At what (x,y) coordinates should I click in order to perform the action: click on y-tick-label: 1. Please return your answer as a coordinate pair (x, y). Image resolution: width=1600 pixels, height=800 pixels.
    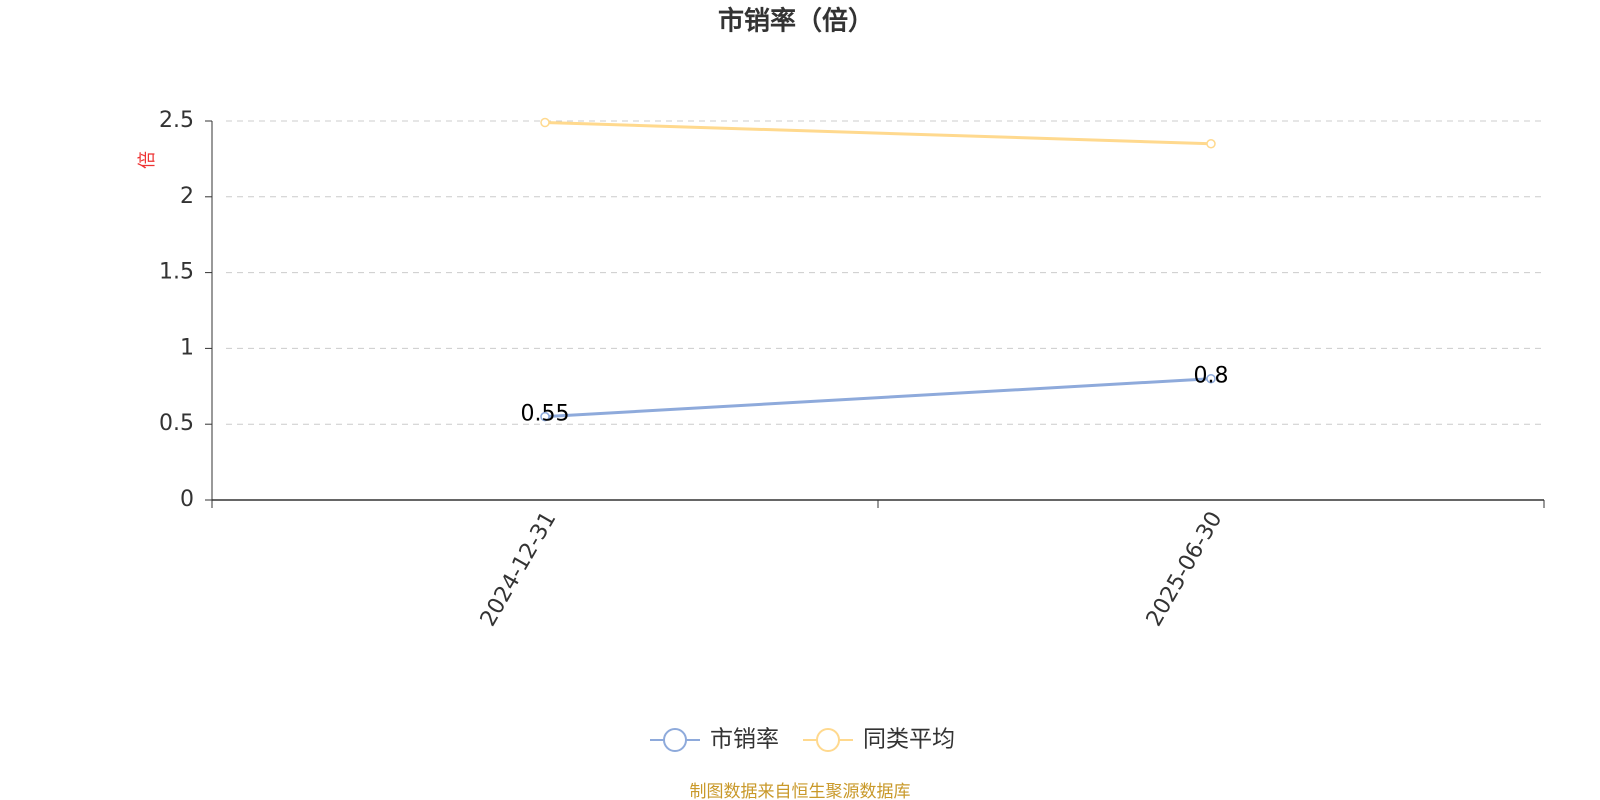
    Looking at the image, I should click on (187, 347).